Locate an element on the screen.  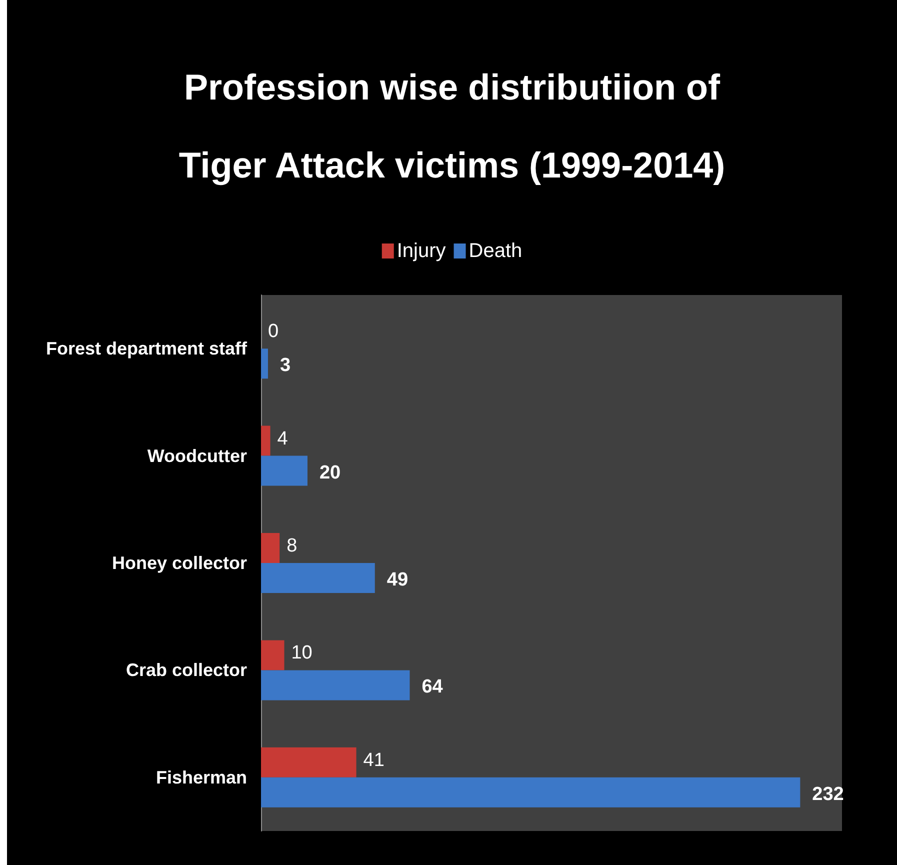
data-label: 41 is located at coordinates (373, 760).